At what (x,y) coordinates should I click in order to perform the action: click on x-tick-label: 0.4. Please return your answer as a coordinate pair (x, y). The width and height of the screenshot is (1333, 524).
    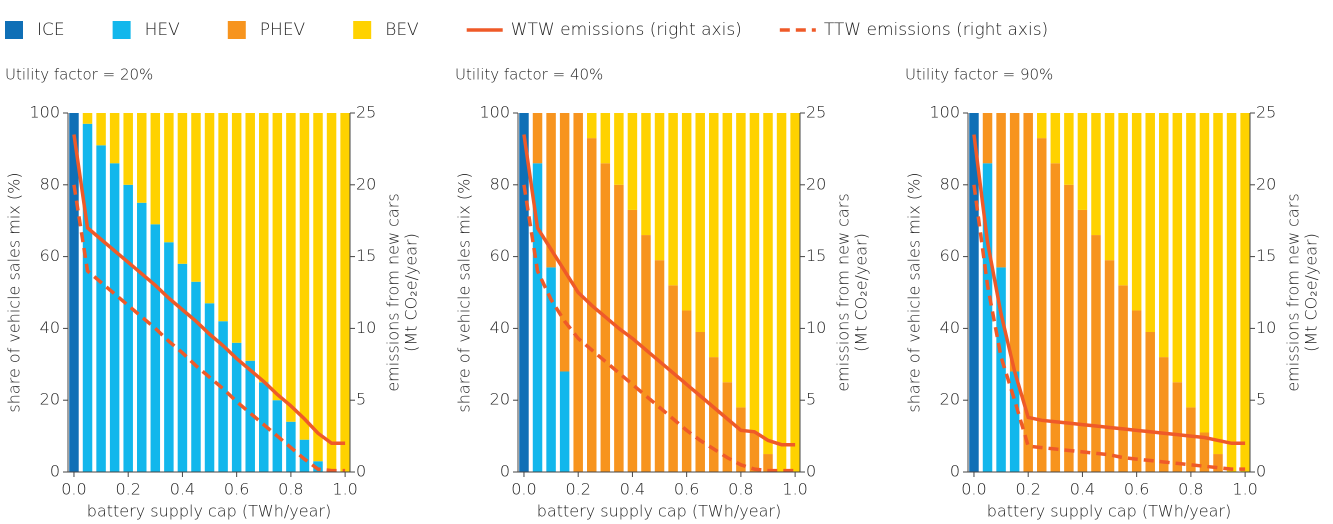
    Looking at the image, I should click on (182, 489).